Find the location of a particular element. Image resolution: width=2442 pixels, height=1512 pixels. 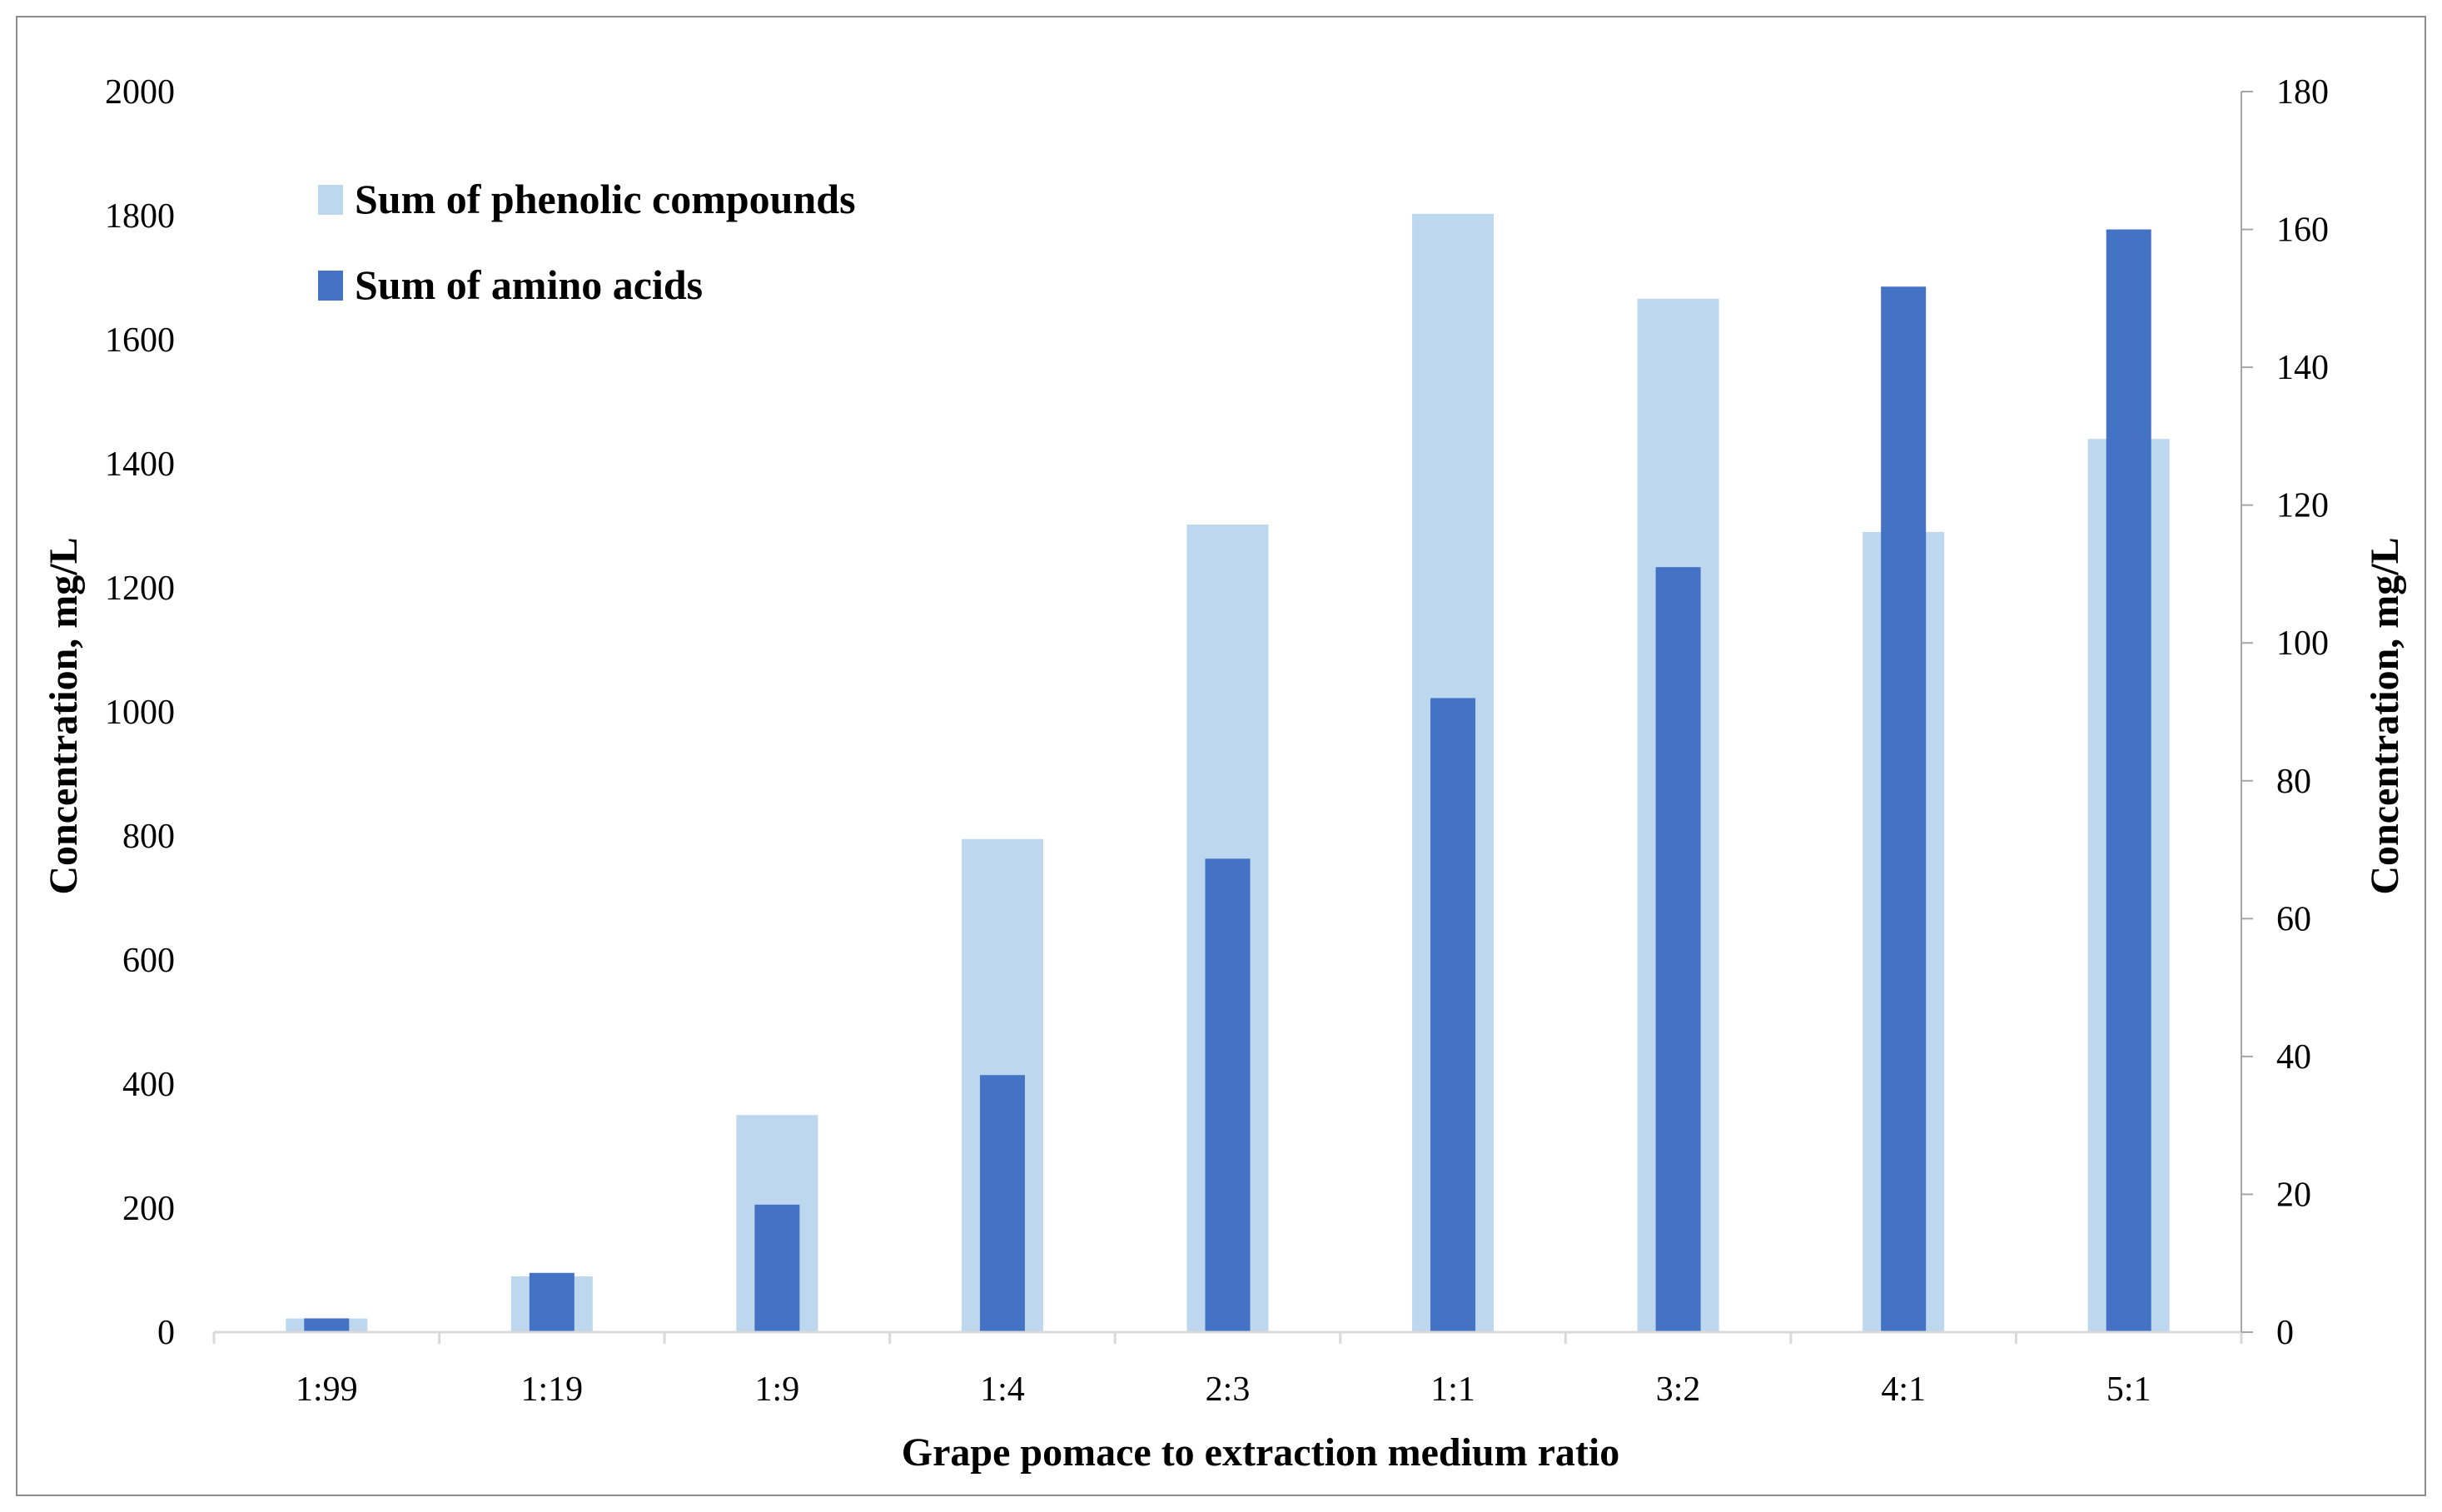

y2-tick-label: 40 is located at coordinates (2294, 1057).